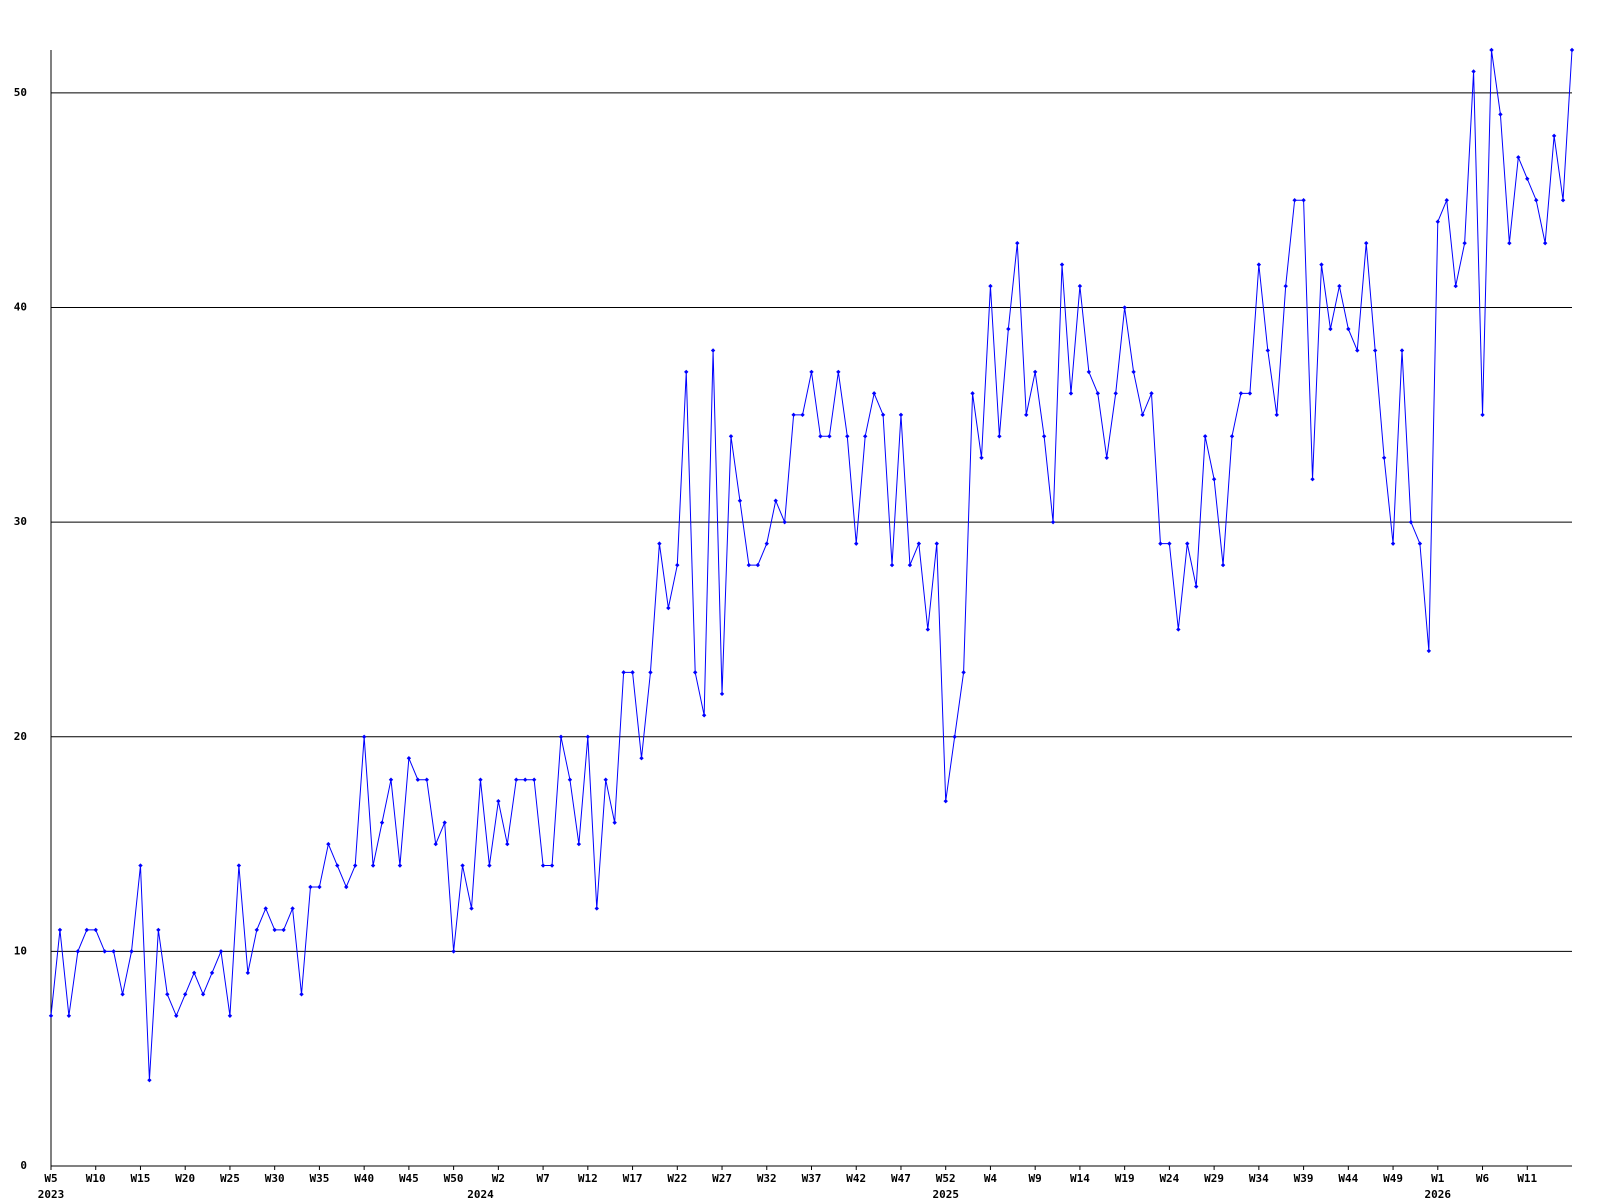  I want to click on year-label: 2026, so click(1438, 1194).